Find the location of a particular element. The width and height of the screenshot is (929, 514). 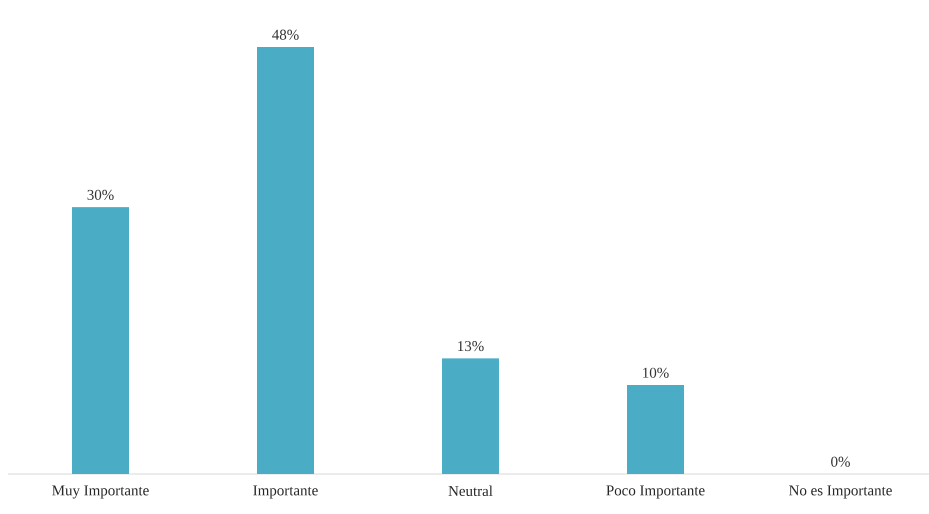

data-label: 10% is located at coordinates (656, 373).